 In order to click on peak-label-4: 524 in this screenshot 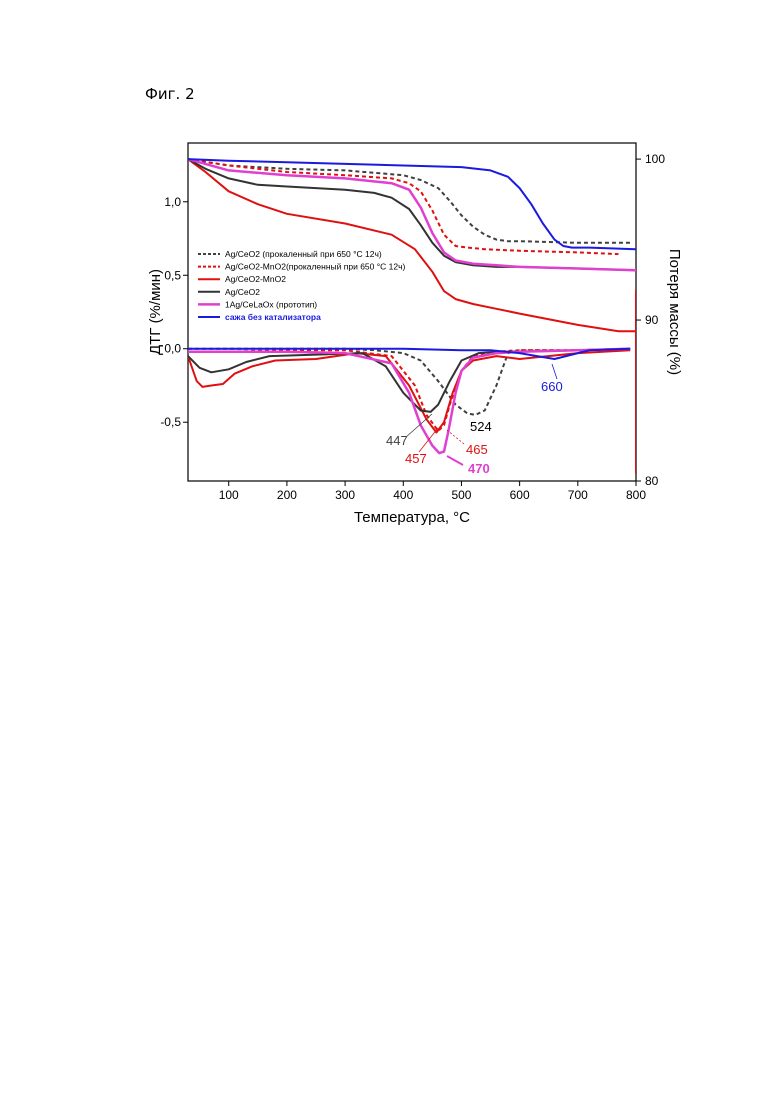, I will do `click(481, 426)`.